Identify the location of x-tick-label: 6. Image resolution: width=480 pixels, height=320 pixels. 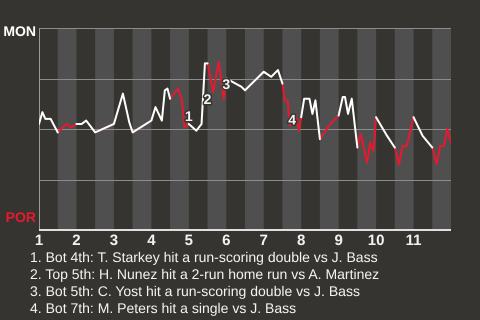
(226, 241).